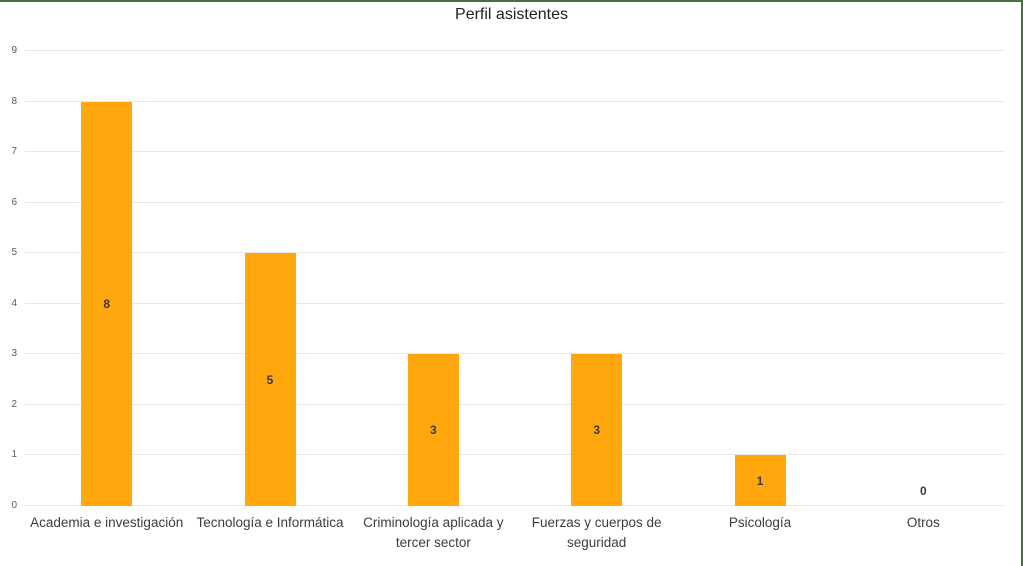  Describe the element at coordinates (760, 522) in the screenshot. I see `category-label-5: Psicología` at that location.